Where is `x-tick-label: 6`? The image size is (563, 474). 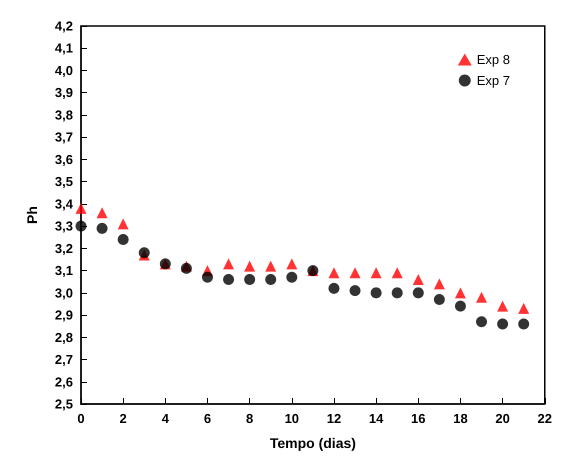
x-tick-label: 6 is located at coordinates (208, 418).